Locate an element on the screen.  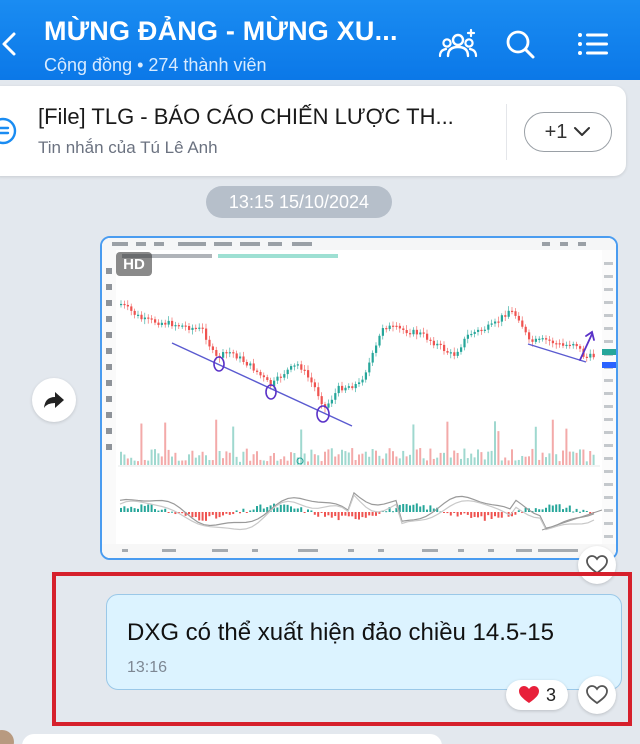
image-react-button is located at coordinates (597, 565).